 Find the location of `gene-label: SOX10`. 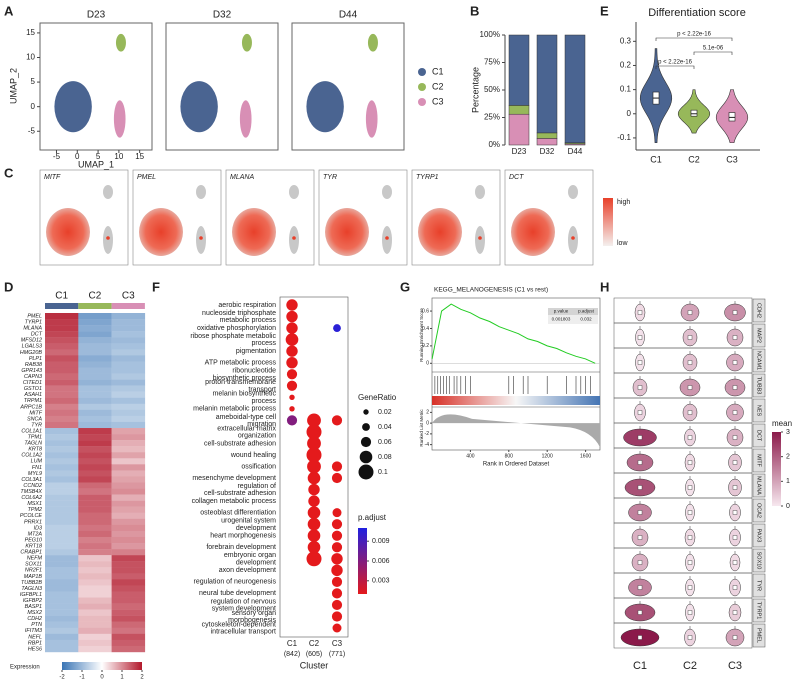

gene-label: SOX10 is located at coordinates (759, 561).